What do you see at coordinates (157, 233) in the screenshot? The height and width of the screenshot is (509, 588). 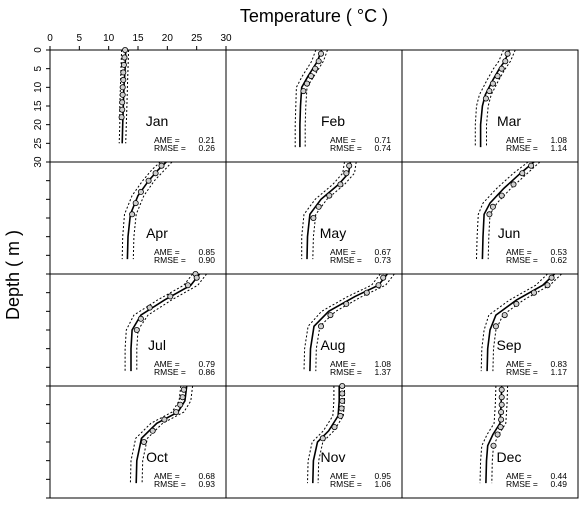 I see `month-label: Apr` at bounding box center [157, 233].